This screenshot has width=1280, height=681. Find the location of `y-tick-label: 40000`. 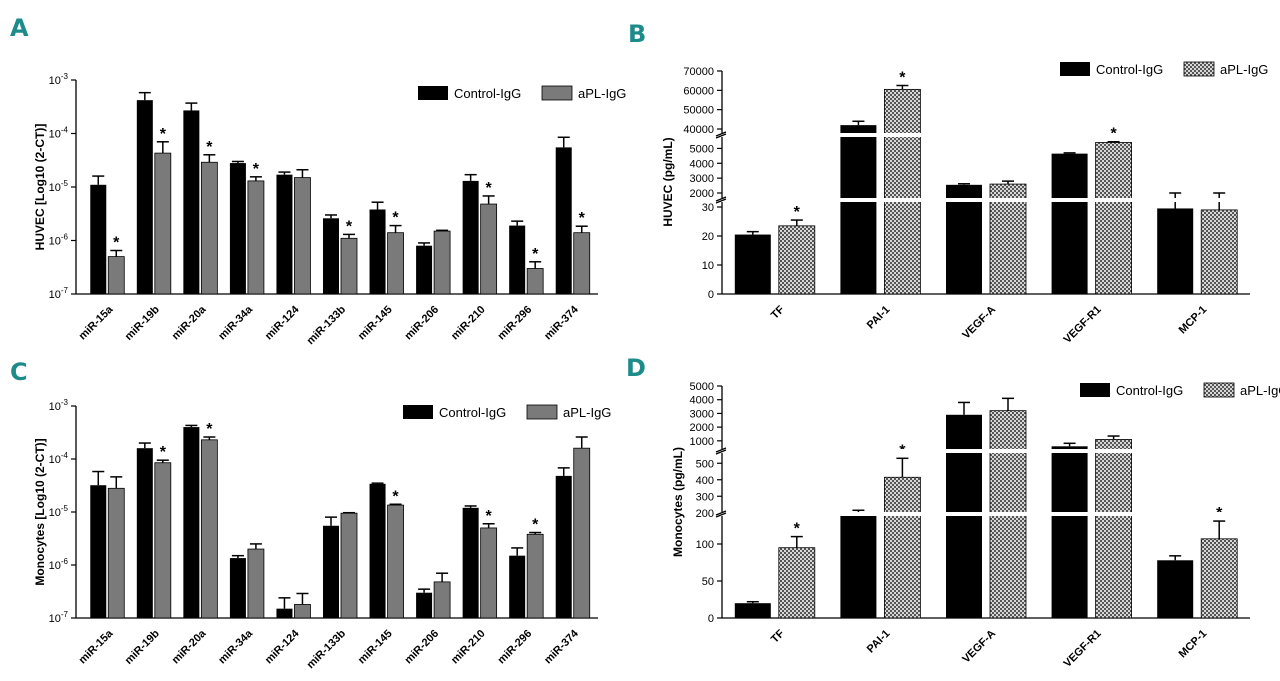

y-tick-label: 40000 is located at coordinates (698, 130).